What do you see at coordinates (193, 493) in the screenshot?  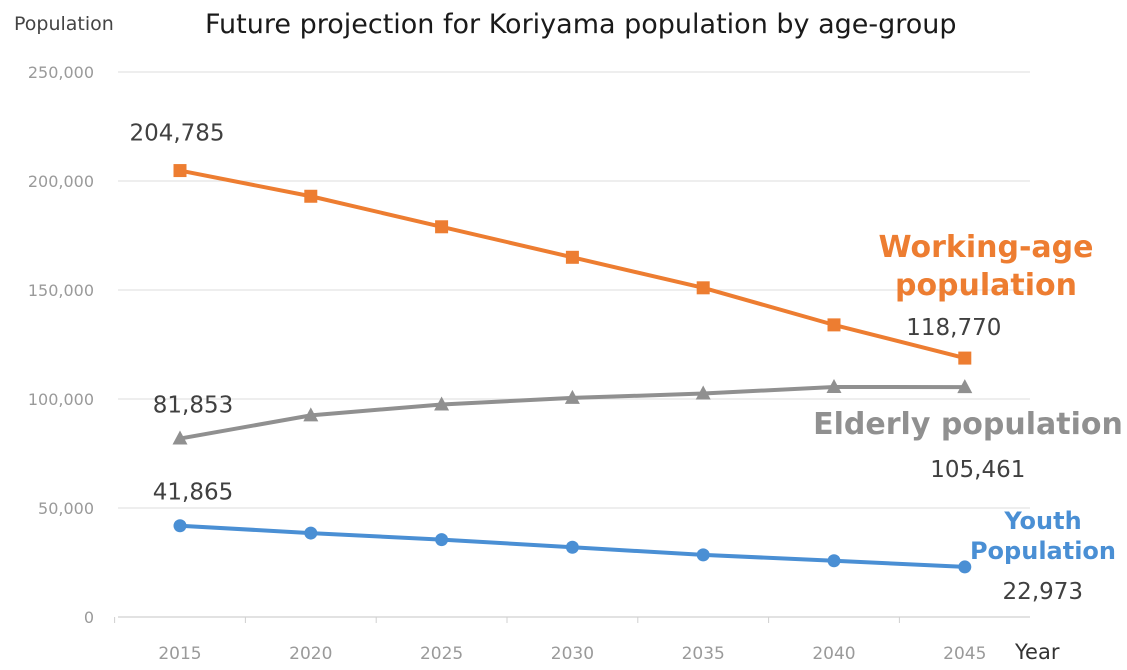 I see `data-label: 41,865` at bounding box center [193, 493].